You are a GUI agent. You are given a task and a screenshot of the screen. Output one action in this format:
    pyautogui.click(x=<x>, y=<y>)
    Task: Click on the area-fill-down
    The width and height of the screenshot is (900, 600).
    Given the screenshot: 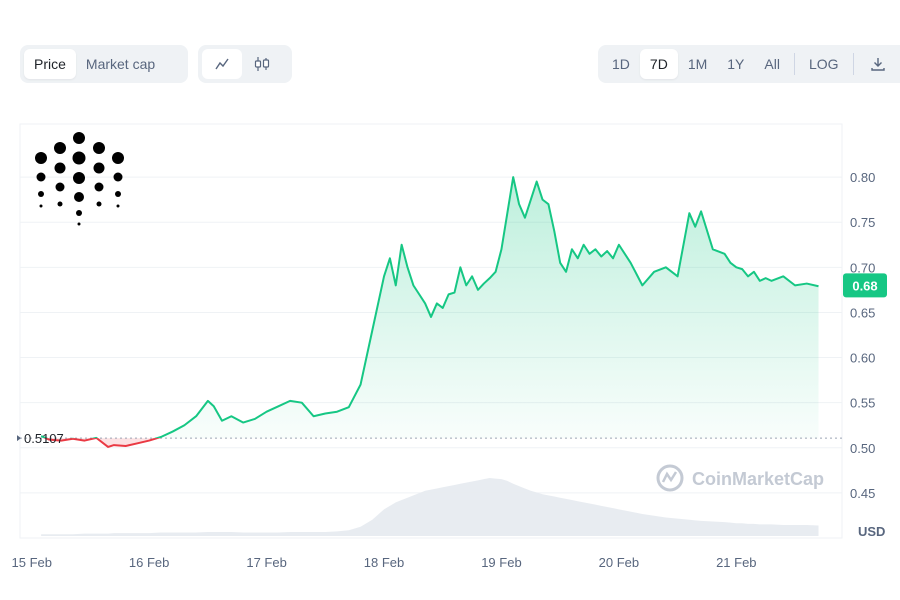 What is the action you would take?
    pyautogui.click(x=430, y=442)
    